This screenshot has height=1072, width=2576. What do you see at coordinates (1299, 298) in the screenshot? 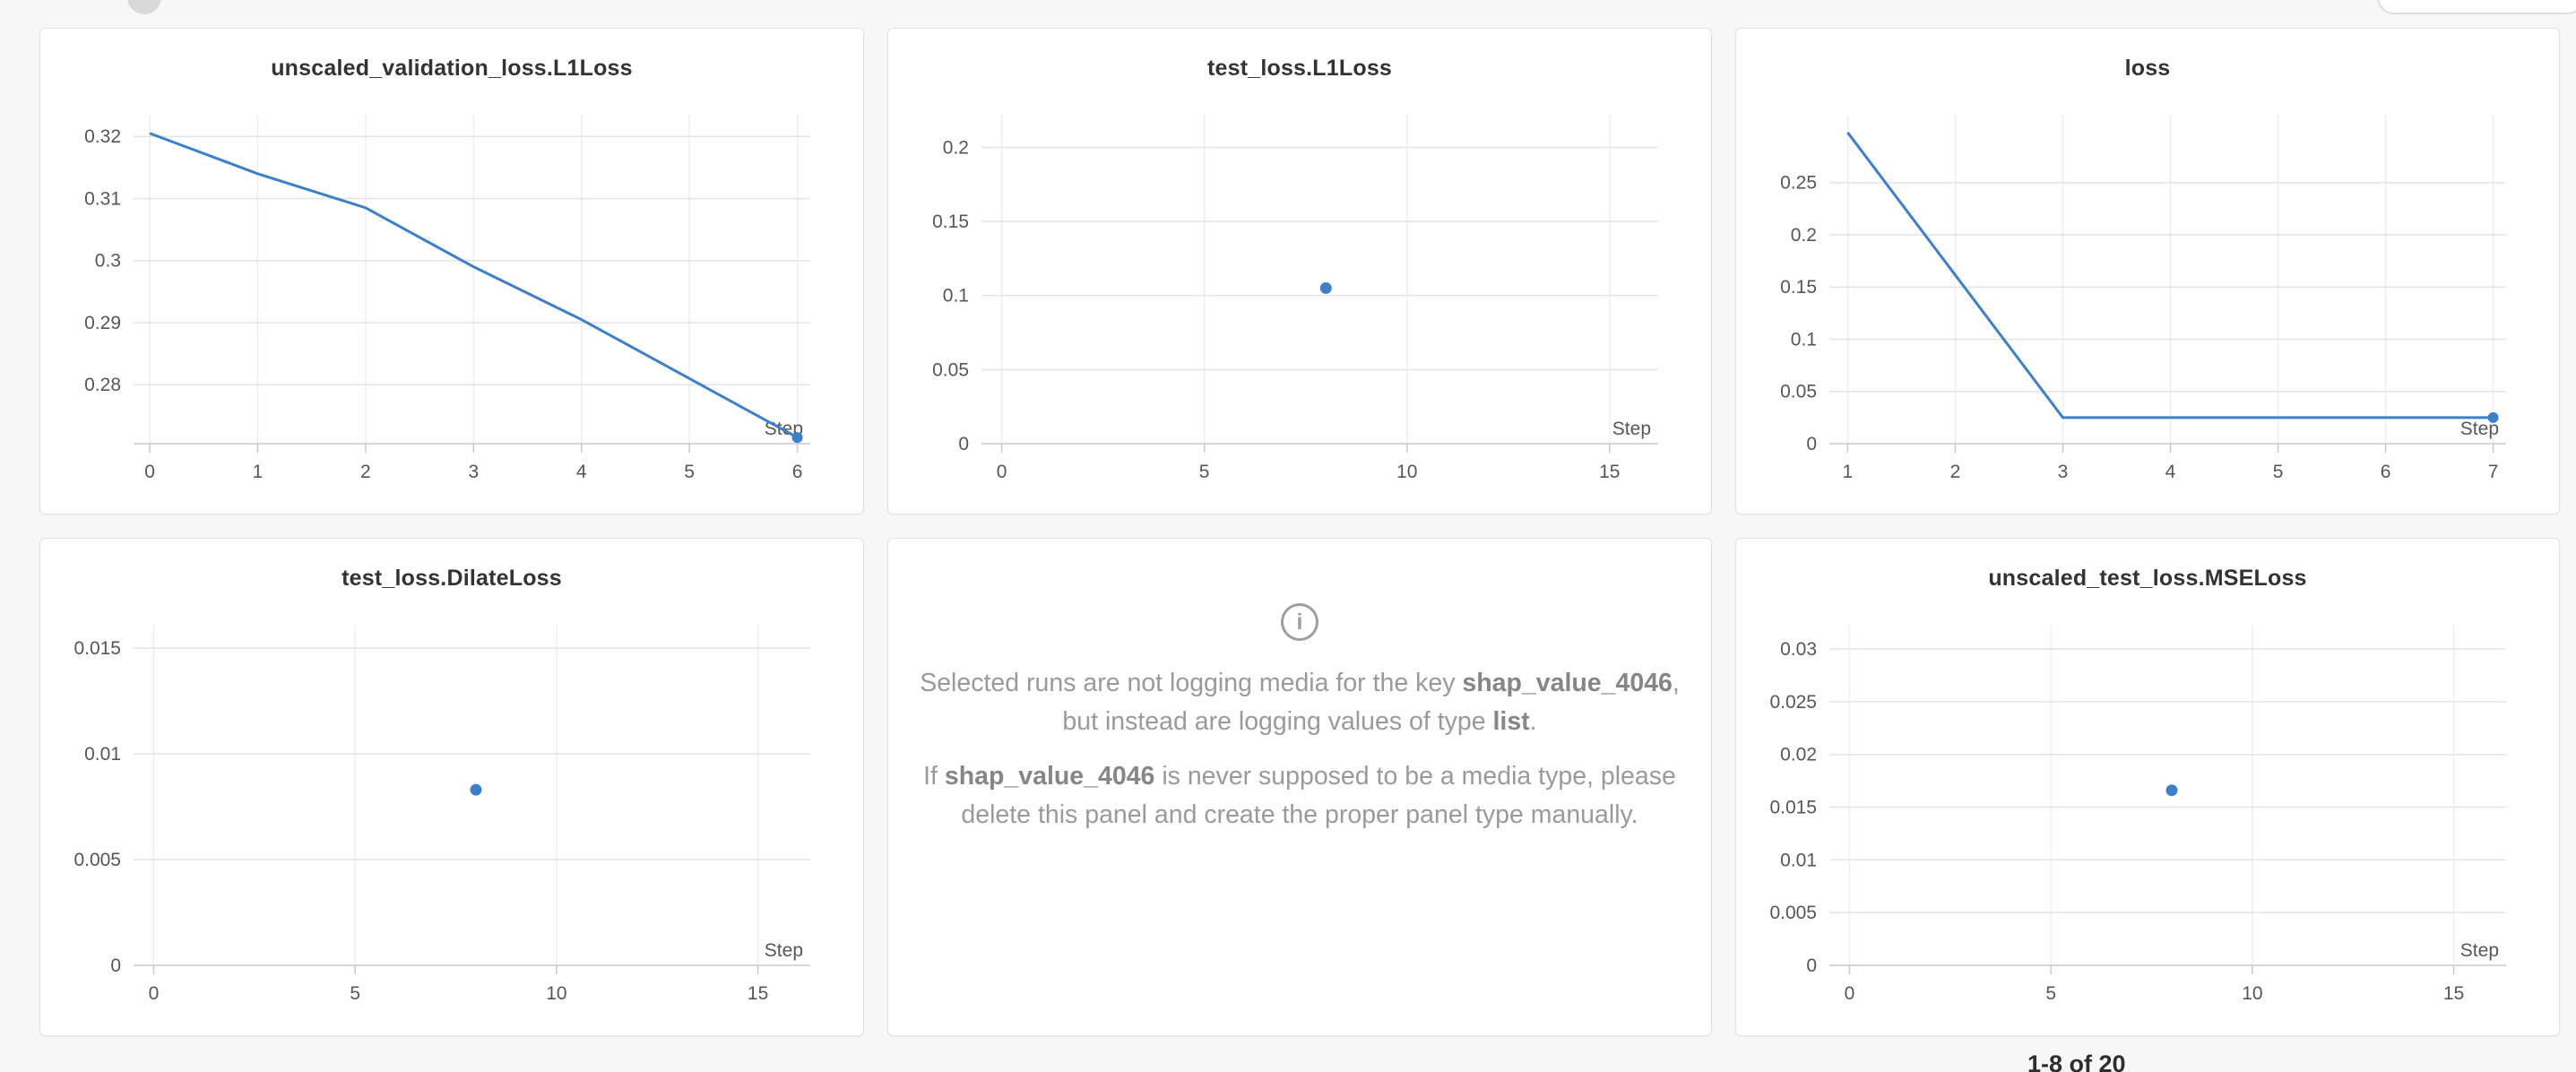
I see `chart-plot: 0 5 10 15 0 0.05 0.1 0.15 0.2 Step` at bounding box center [1299, 298].